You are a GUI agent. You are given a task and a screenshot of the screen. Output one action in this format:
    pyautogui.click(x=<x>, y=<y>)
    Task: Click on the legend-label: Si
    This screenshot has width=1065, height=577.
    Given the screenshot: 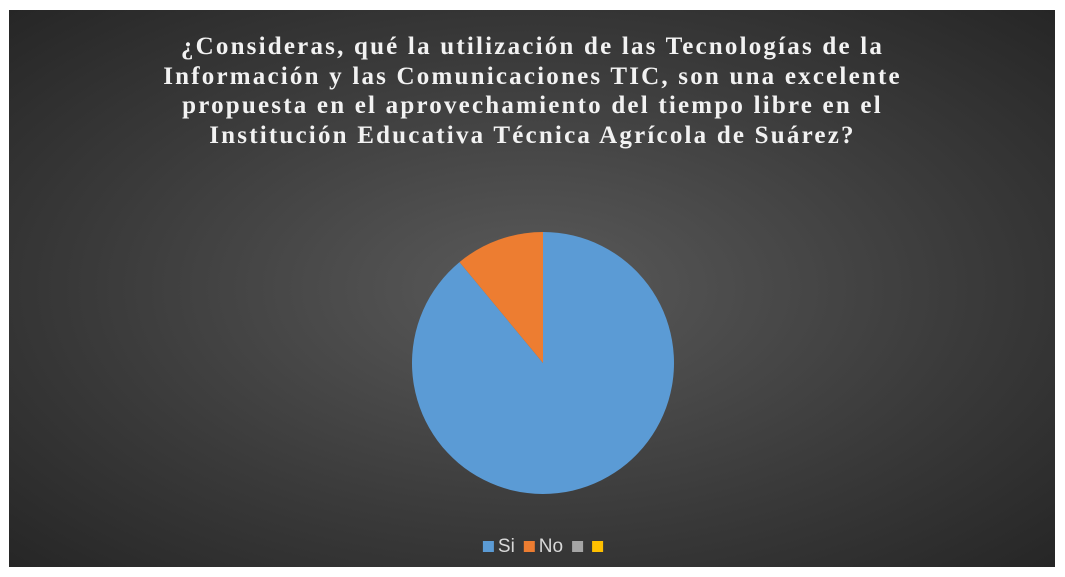 What is the action you would take?
    pyautogui.click(x=506, y=546)
    